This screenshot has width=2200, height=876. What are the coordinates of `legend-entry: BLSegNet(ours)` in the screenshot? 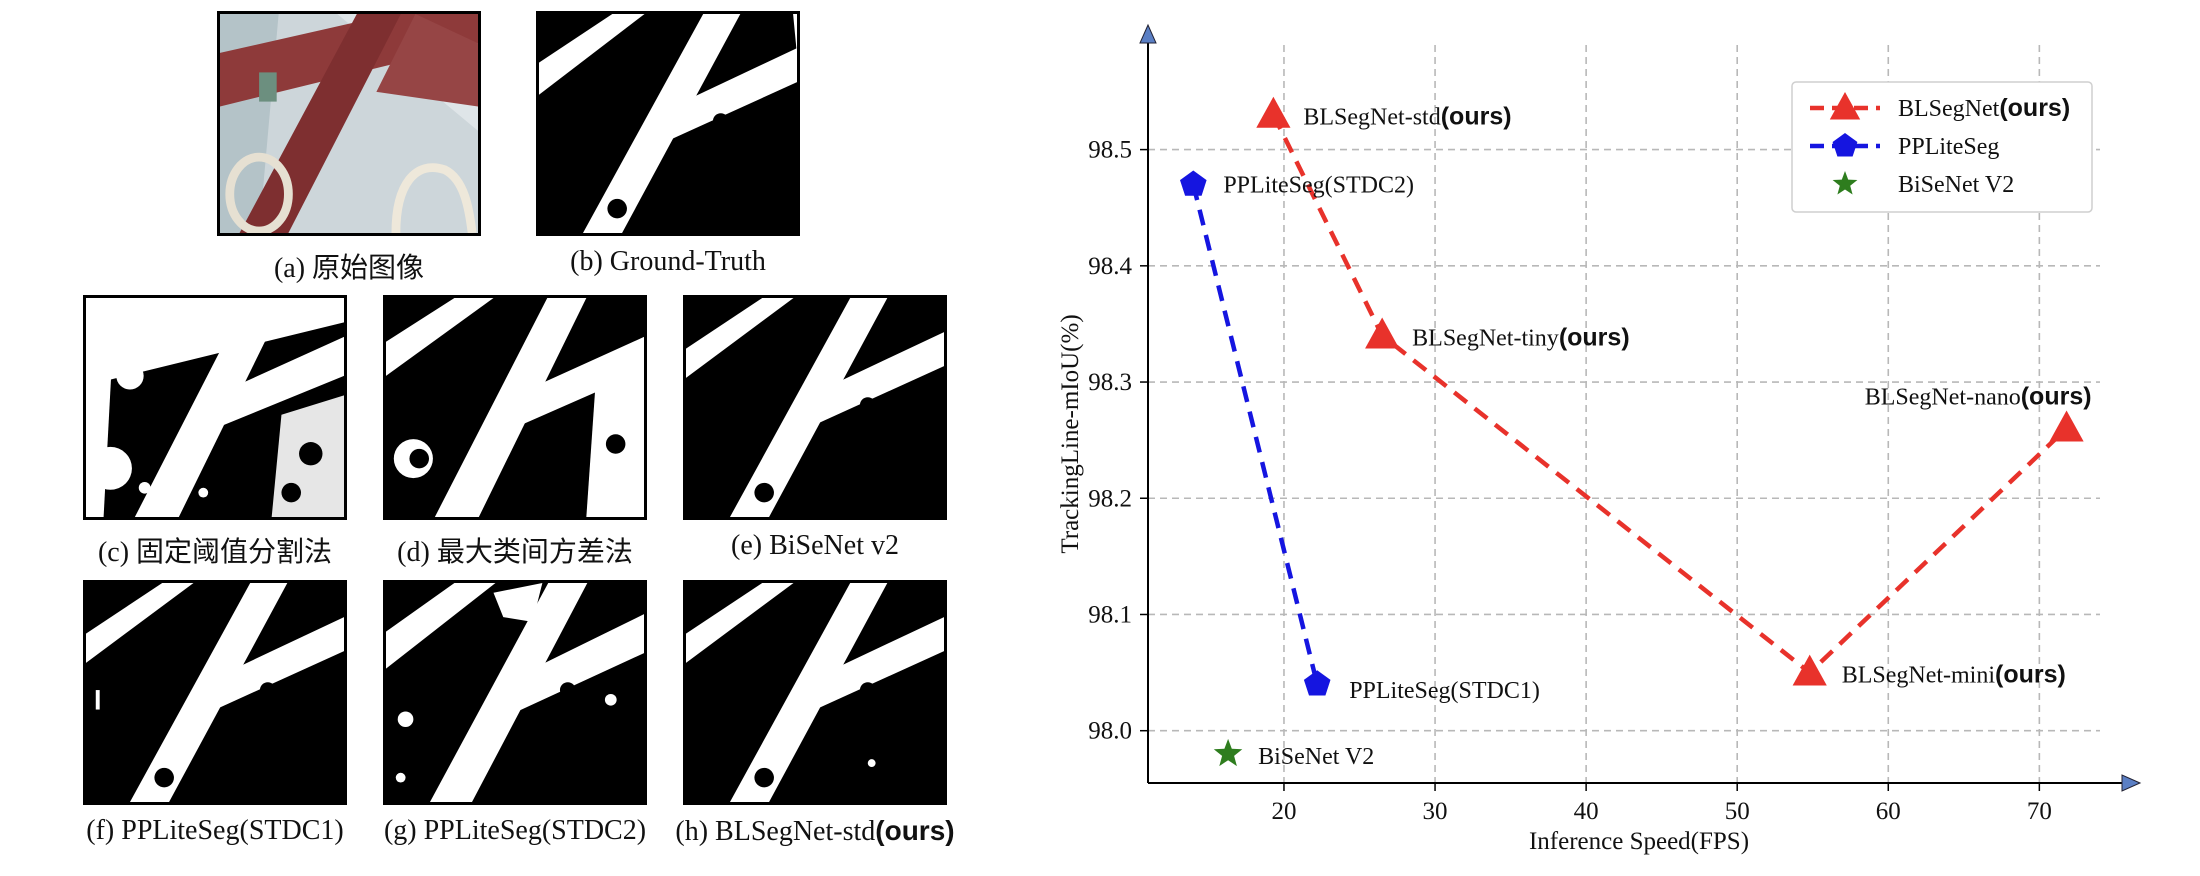 It's located at (1984, 108).